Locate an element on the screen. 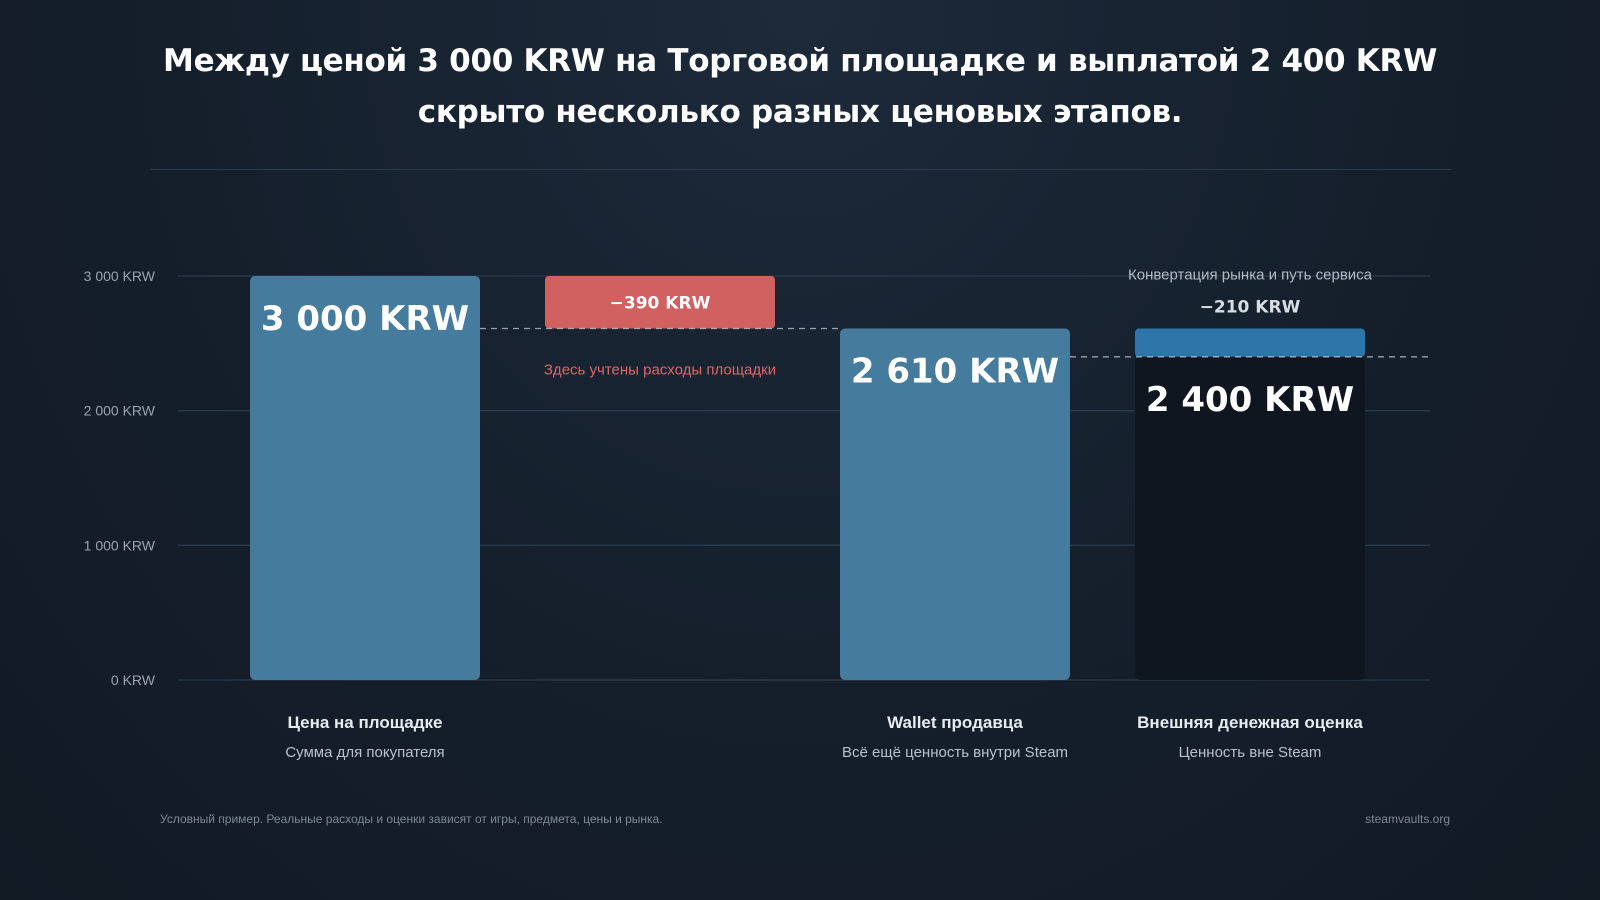  y-tick-label: 2 000 KRW is located at coordinates (120, 411).